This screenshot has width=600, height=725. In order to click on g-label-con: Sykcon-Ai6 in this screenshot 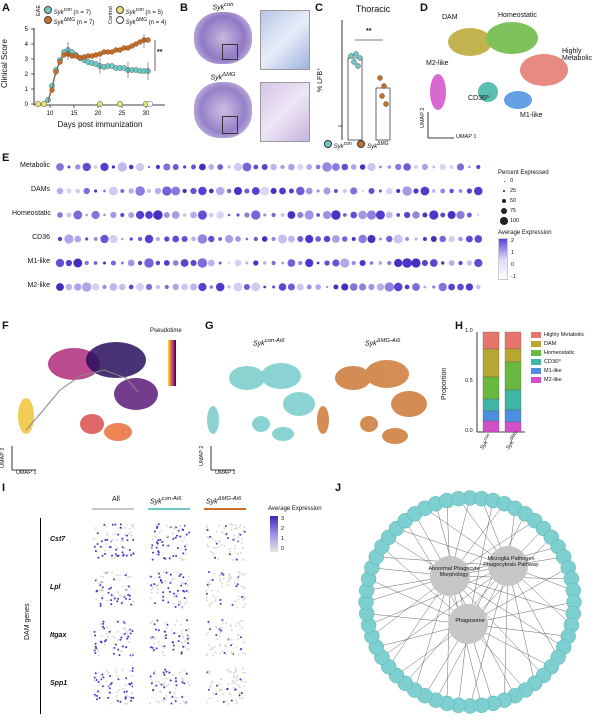, I will do `click(269, 343)`.